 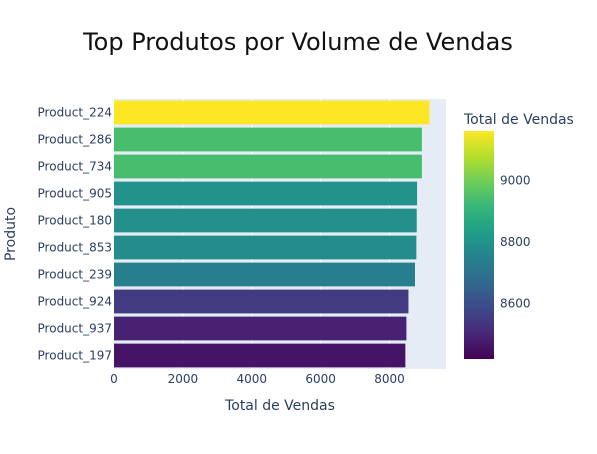 I want to click on x-tick-label: 8000, so click(x=389, y=379).